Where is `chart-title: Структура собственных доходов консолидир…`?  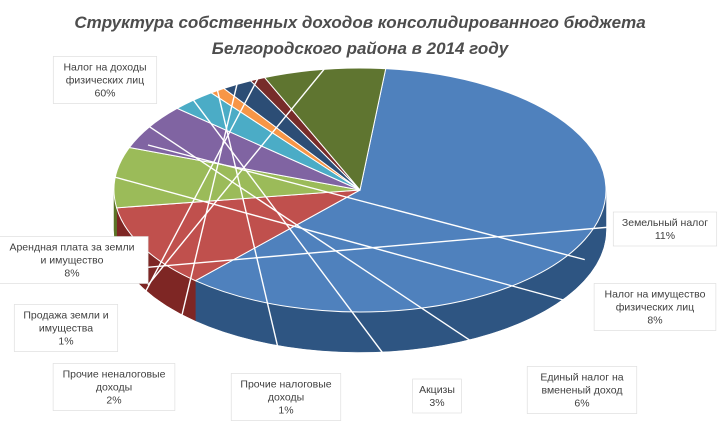
chart-title: Структура собственных доходов консолидир… is located at coordinates (360, 36).